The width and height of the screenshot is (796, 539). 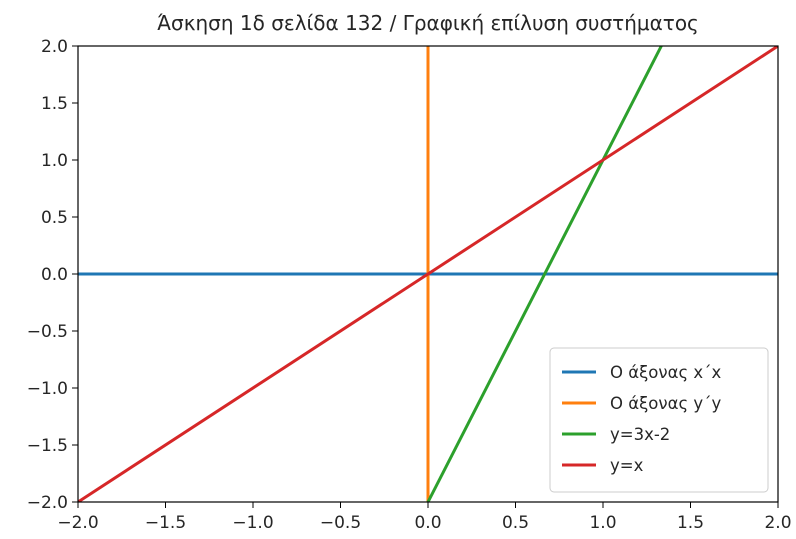 What do you see at coordinates (54, 275) in the screenshot?
I see `y-tick-label: 0.0` at bounding box center [54, 275].